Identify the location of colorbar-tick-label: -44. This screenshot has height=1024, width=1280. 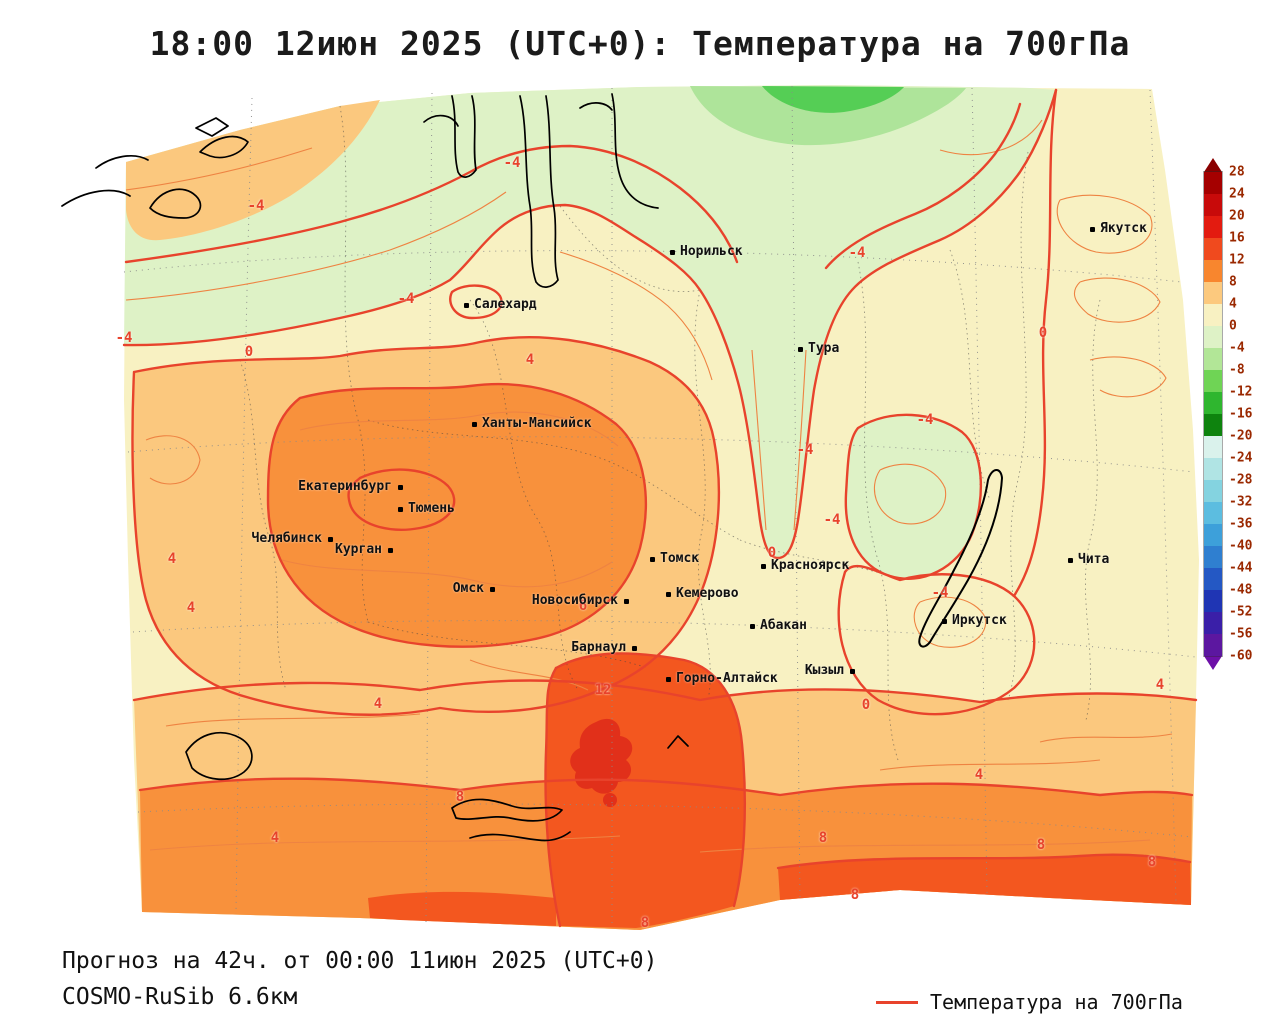
(1241, 568).